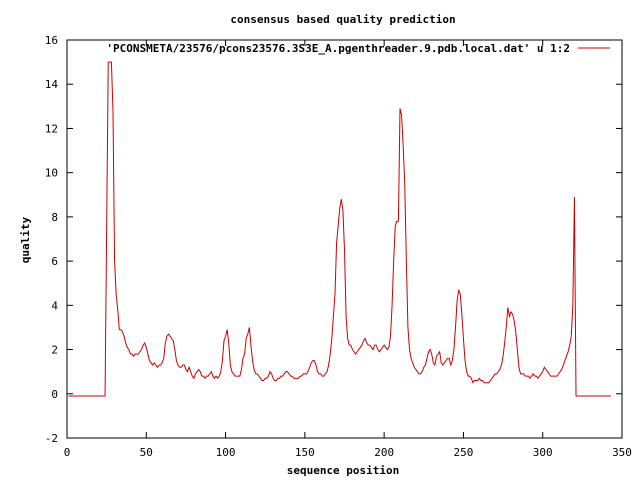 The image size is (640, 480). Describe the element at coordinates (52, 84) in the screenshot. I see `y-tick-label: 14` at that location.